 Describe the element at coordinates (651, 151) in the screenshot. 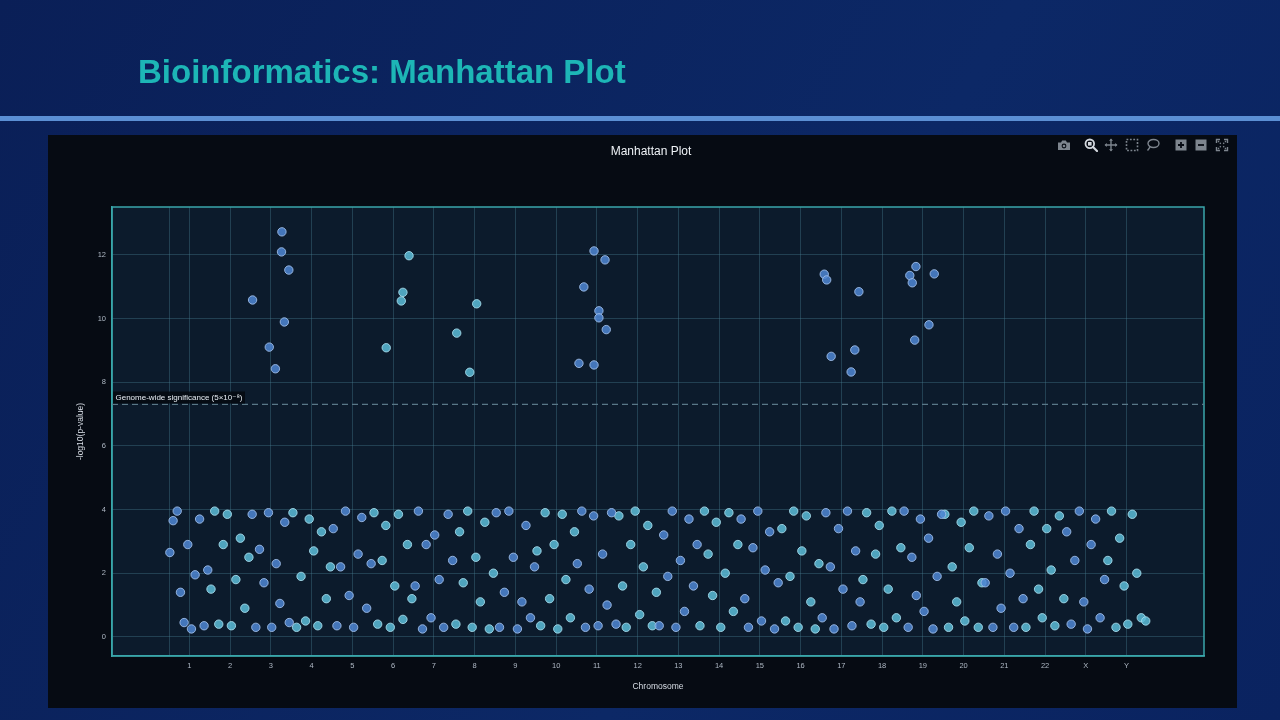

I see `chart-subtitle: Manhattan Plot` at that location.